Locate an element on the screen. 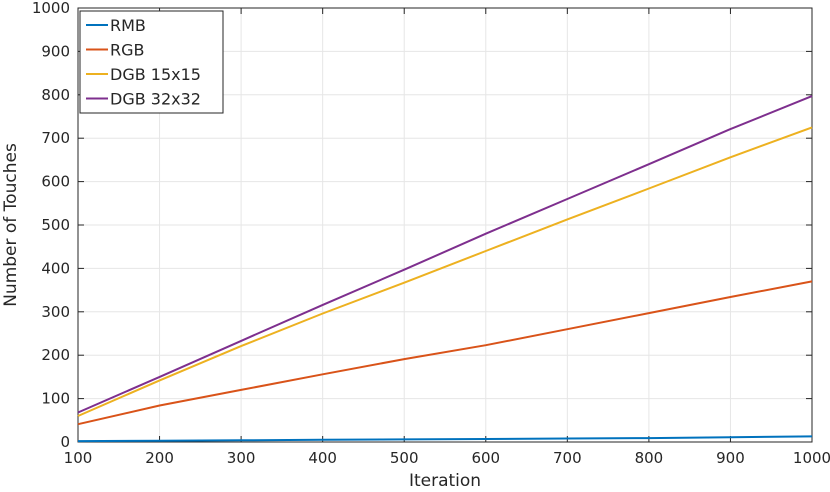 The height and width of the screenshot is (492, 830). x-tick-labels: 100 200 300 400 500 600 700 800 900 1000 is located at coordinates (447, 458).